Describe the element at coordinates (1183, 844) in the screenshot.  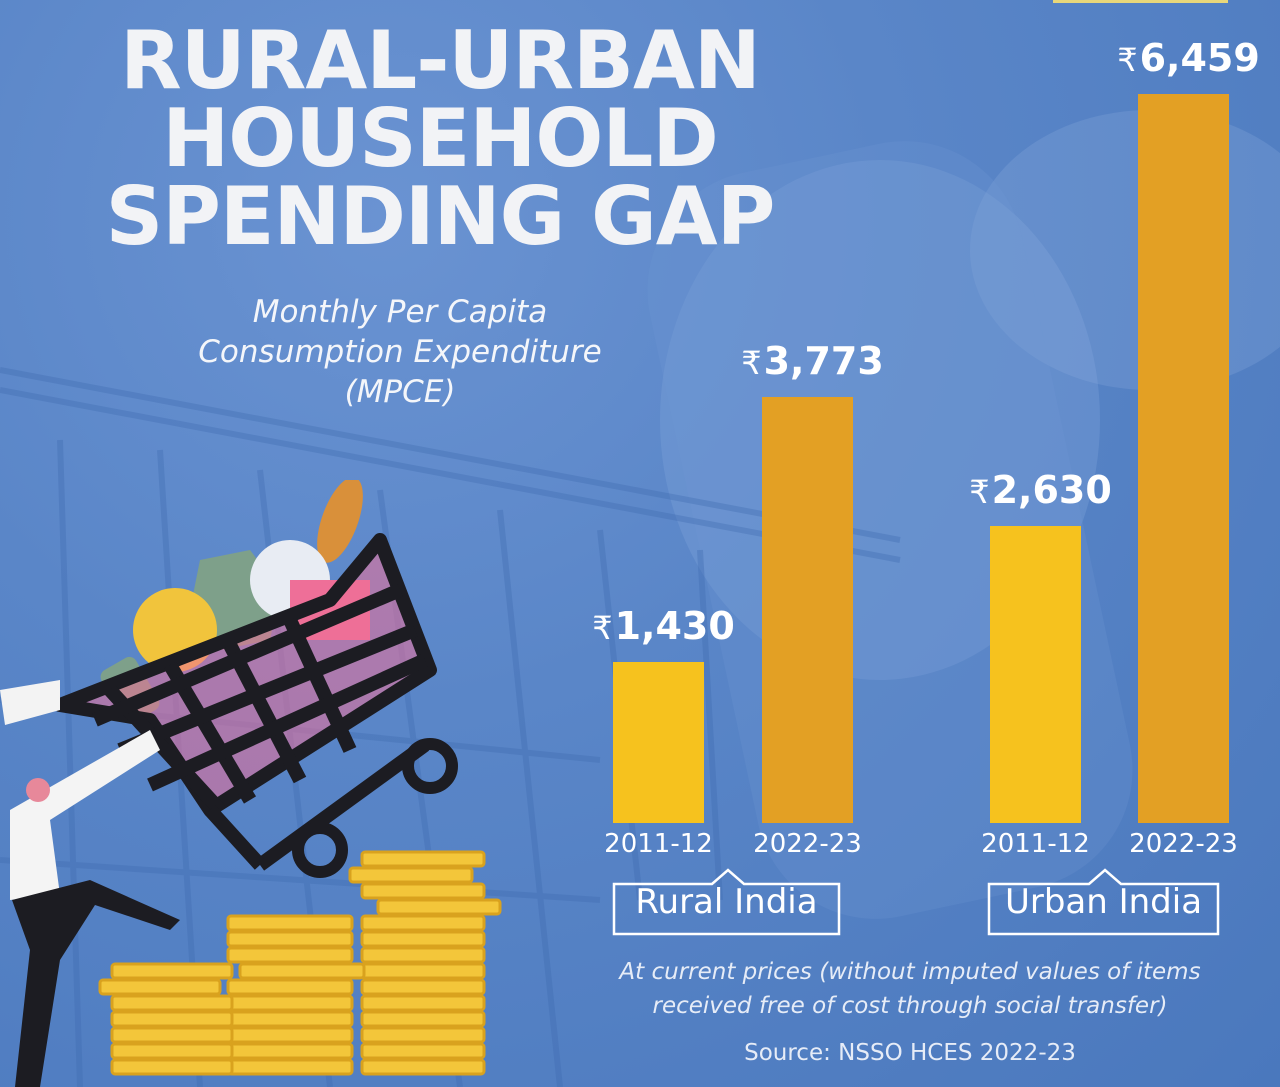
I see `x-label-urban-2022-23: 2022-23` at that location.